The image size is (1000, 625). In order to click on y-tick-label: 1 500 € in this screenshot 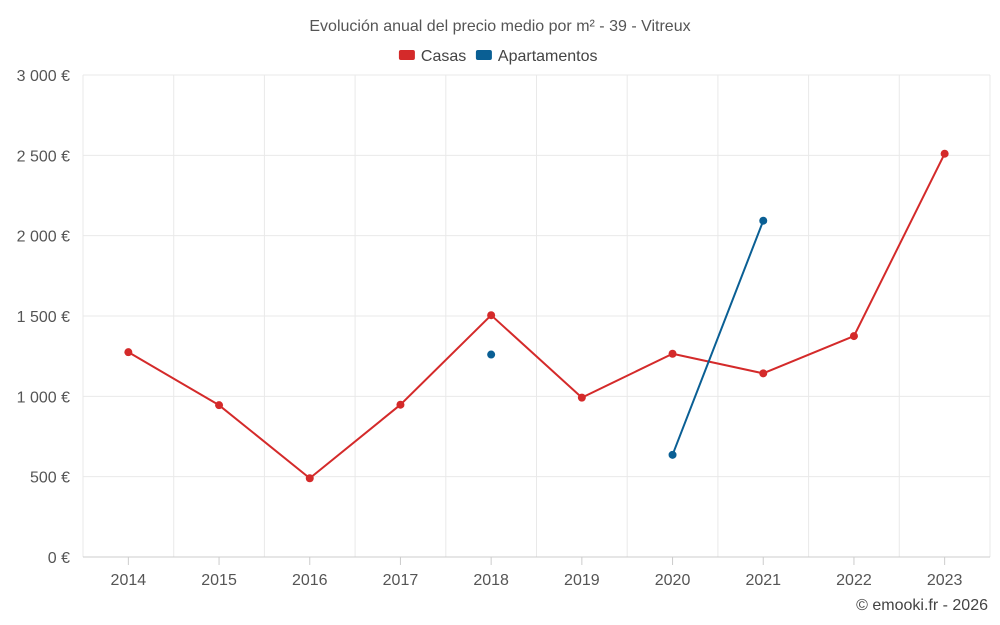, I will do `click(43, 317)`.